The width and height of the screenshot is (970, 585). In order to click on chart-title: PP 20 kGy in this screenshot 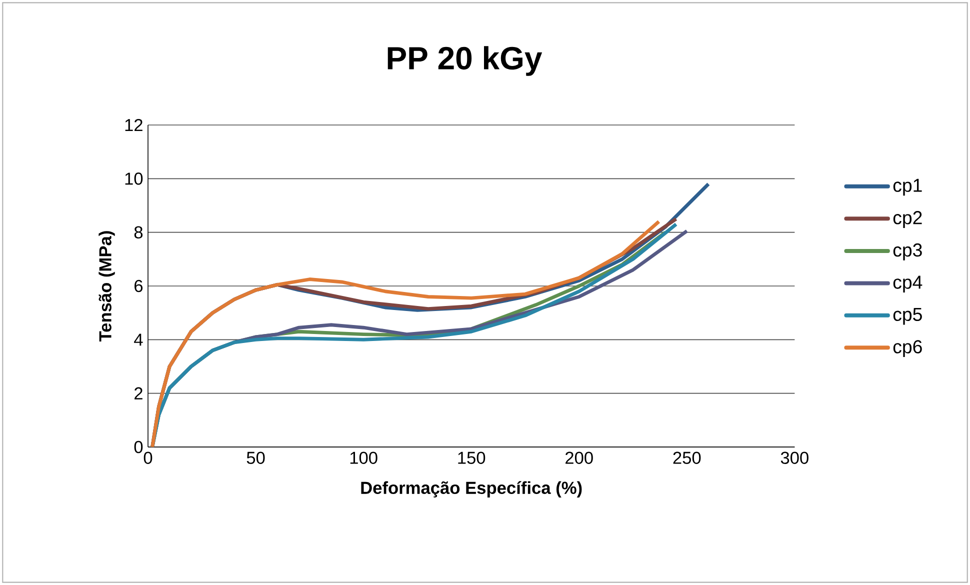, I will do `click(465, 61)`.